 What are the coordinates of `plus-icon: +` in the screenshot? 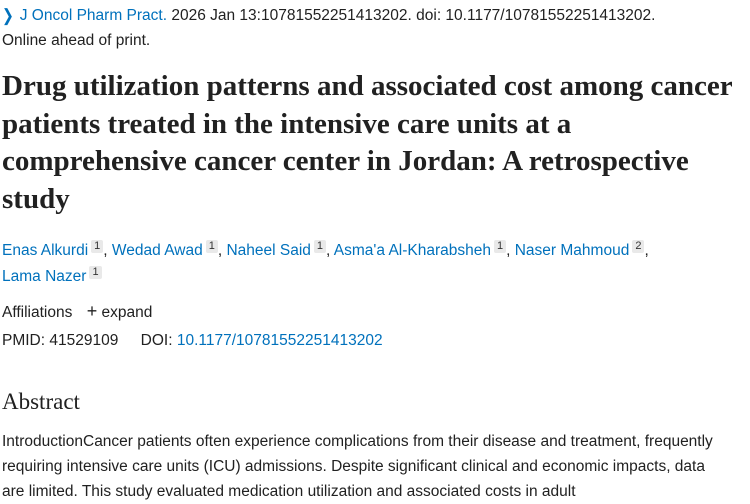 It's located at (92, 311).